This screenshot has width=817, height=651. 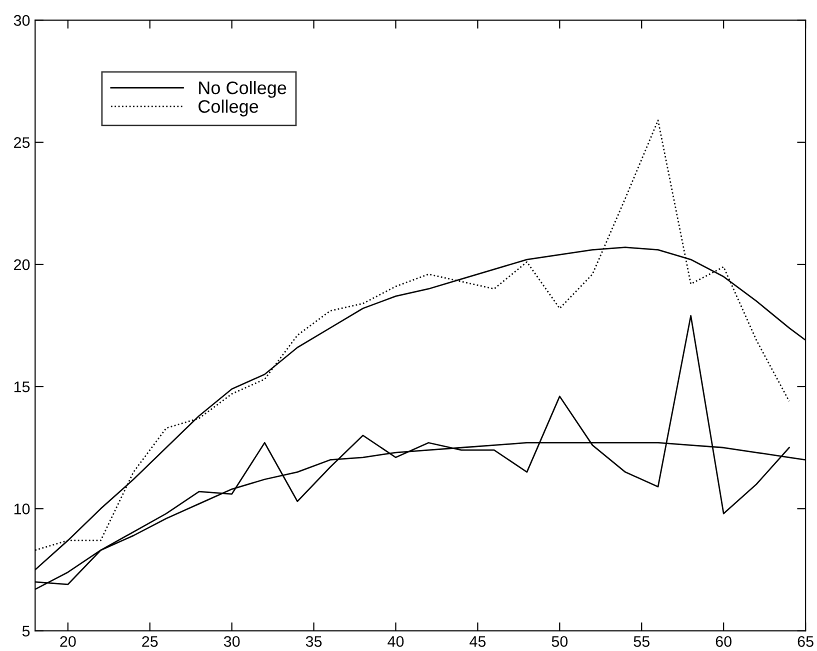 What do you see at coordinates (22, 509) in the screenshot?
I see `y-tick-label: 10` at bounding box center [22, 509].